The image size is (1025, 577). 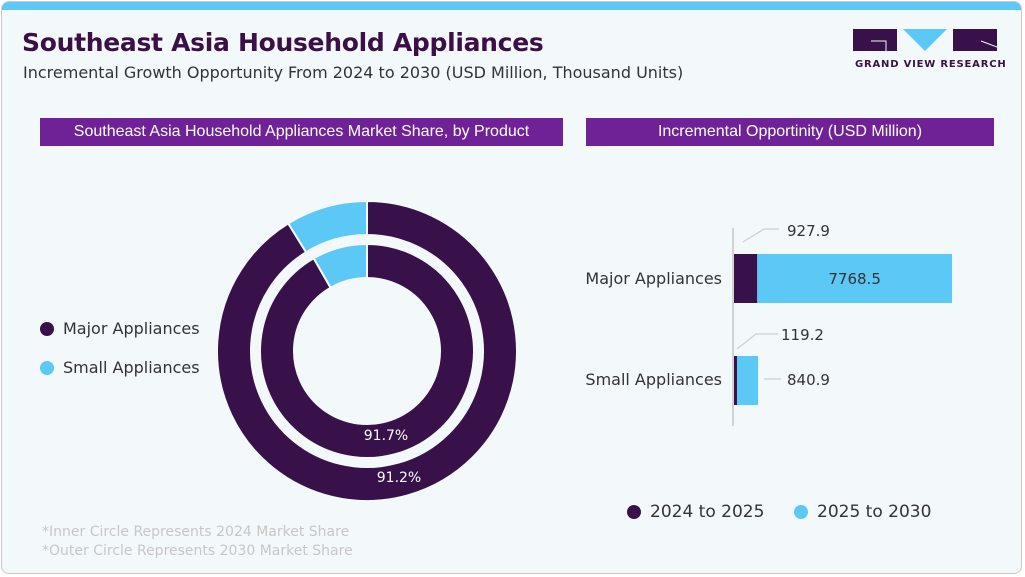 What do you see at coordinates (790, 132) in the screenshot?
I see `right-panel-title: Incremental Opportinity (USD Million)` at bounding box center [790, 132].